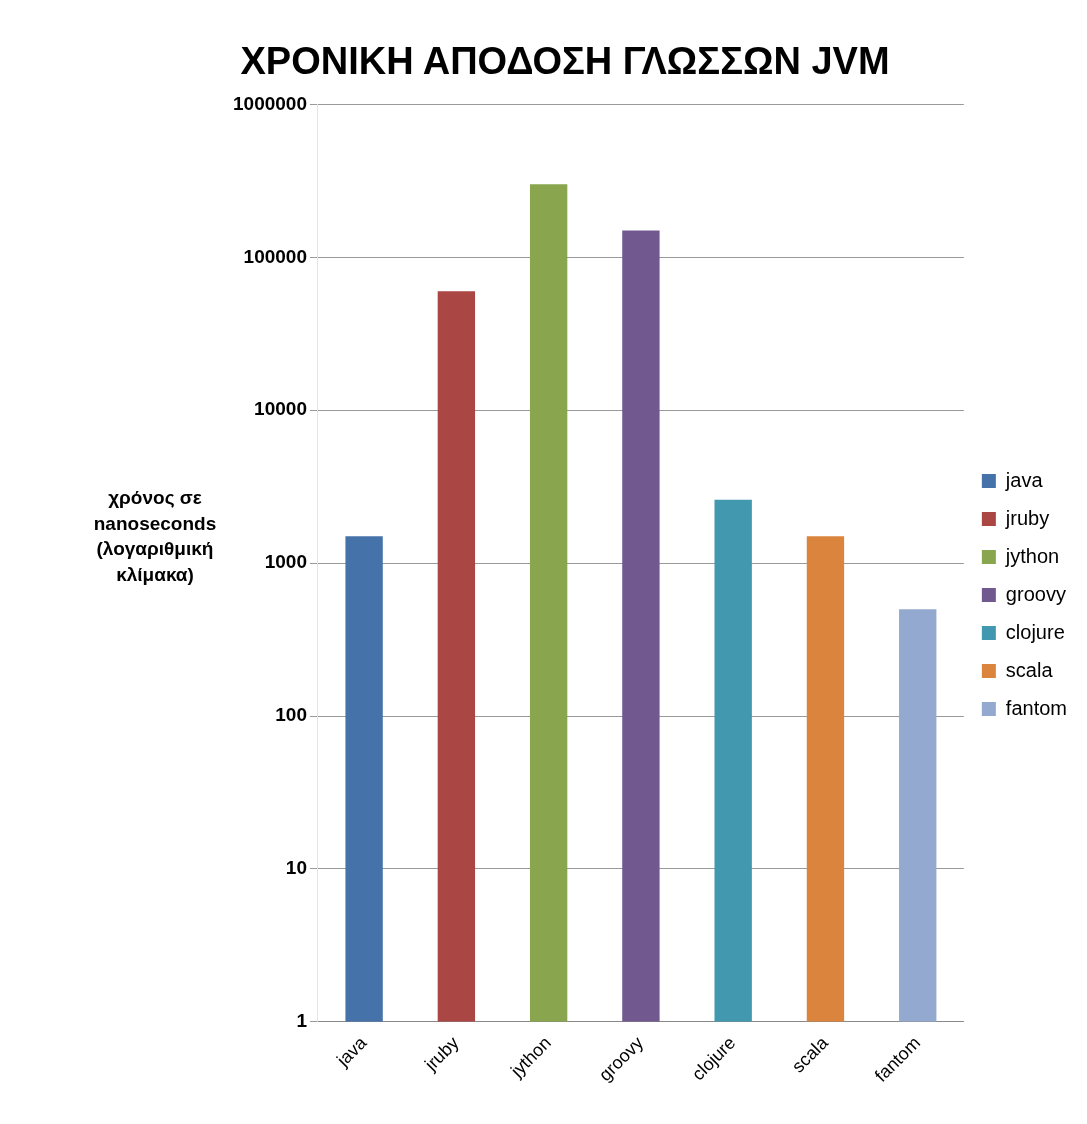  Describe the element at coordinates (1035, 593) in the screenshot. I see `legend-label: groovy` at that location.